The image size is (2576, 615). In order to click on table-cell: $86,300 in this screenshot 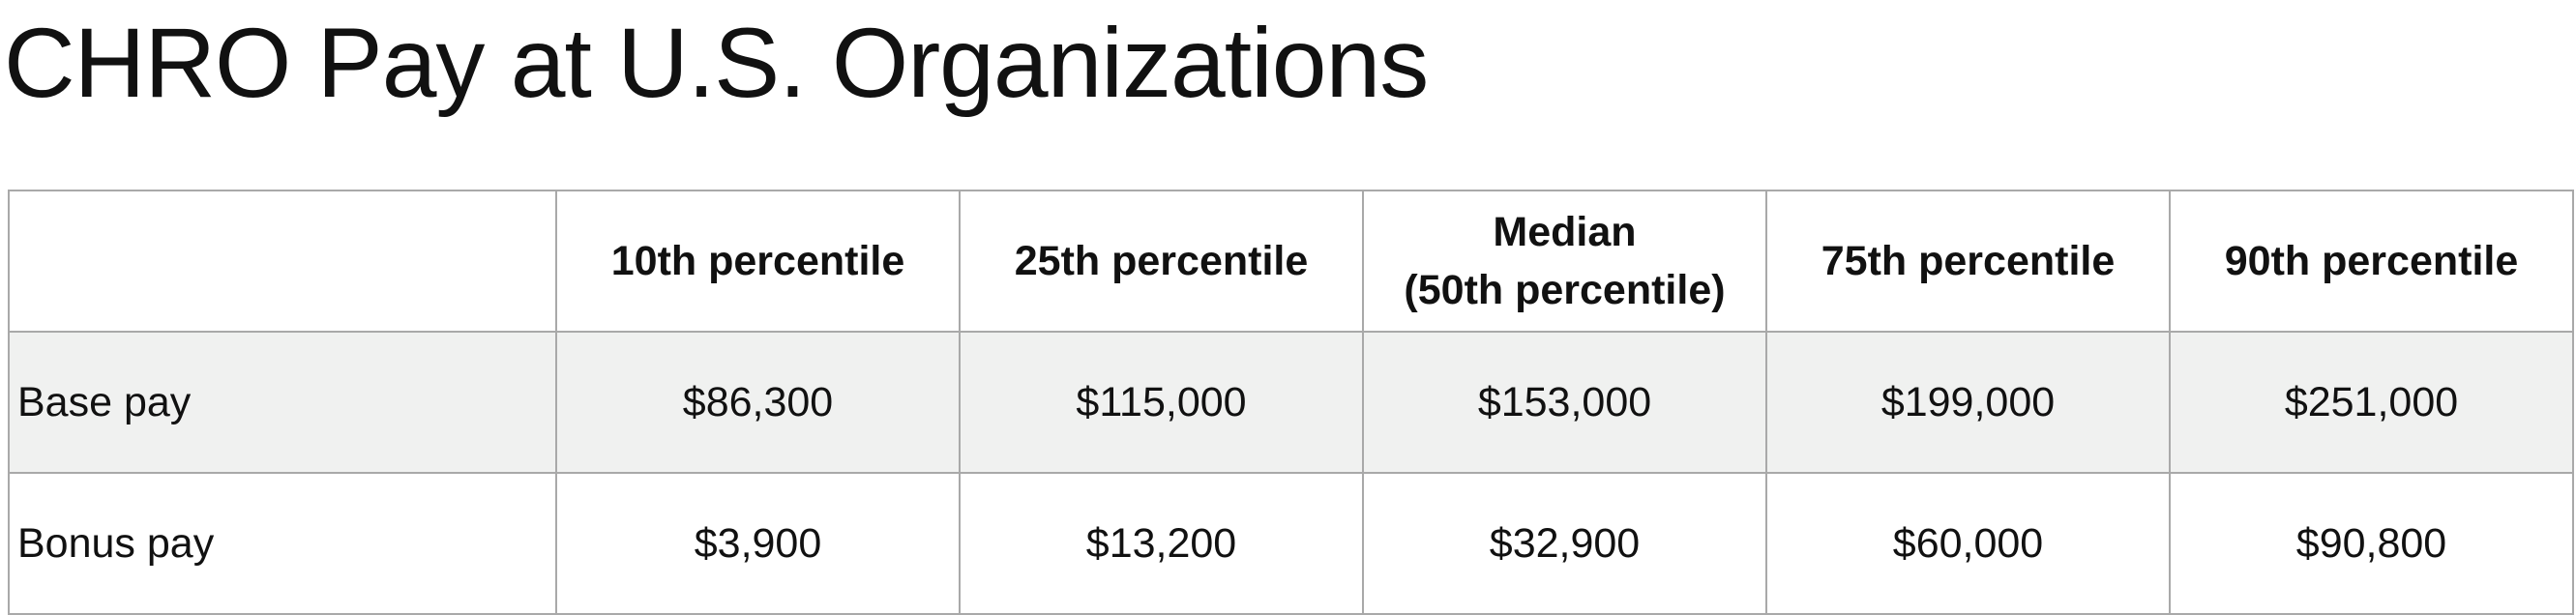, I will do `click(758, 402)`.